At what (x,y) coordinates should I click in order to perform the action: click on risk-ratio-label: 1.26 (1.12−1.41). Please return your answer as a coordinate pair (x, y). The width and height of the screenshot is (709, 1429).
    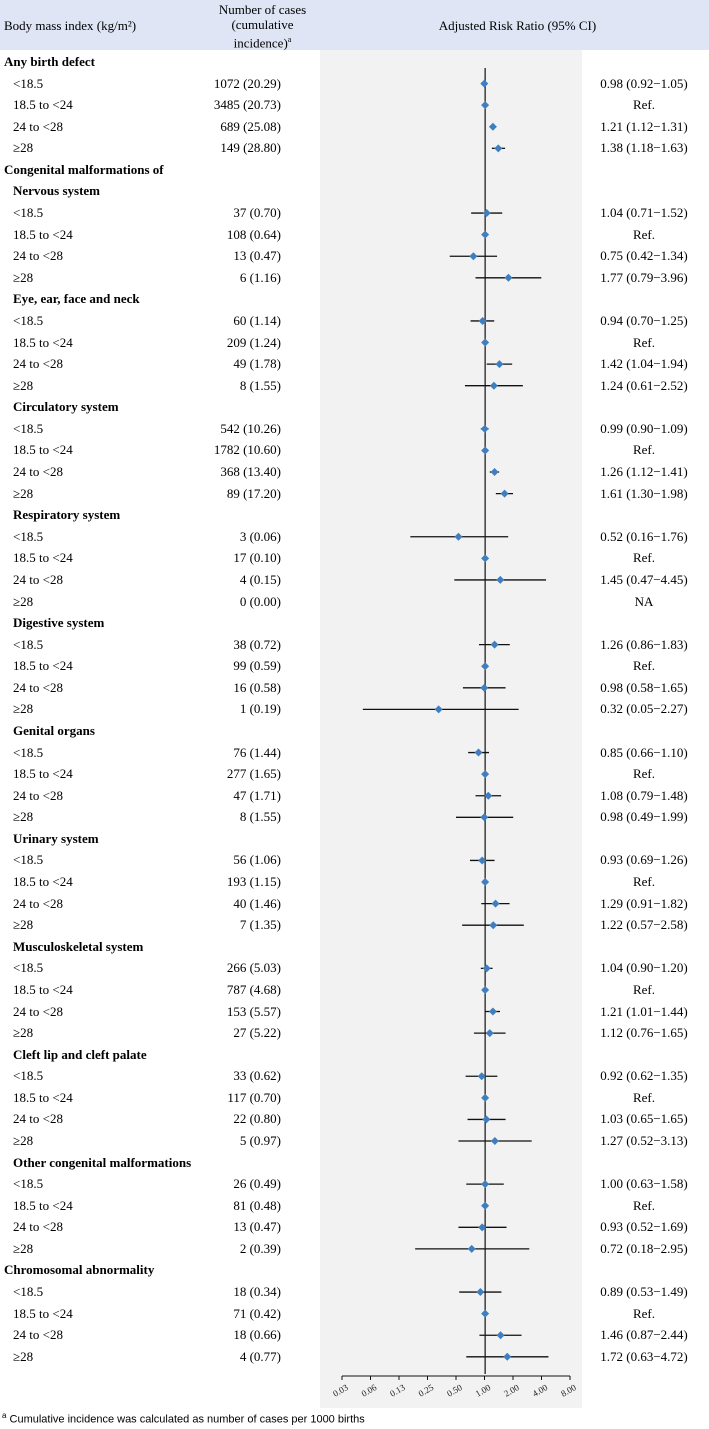
    Looking at the image, I should click on (644, 472).